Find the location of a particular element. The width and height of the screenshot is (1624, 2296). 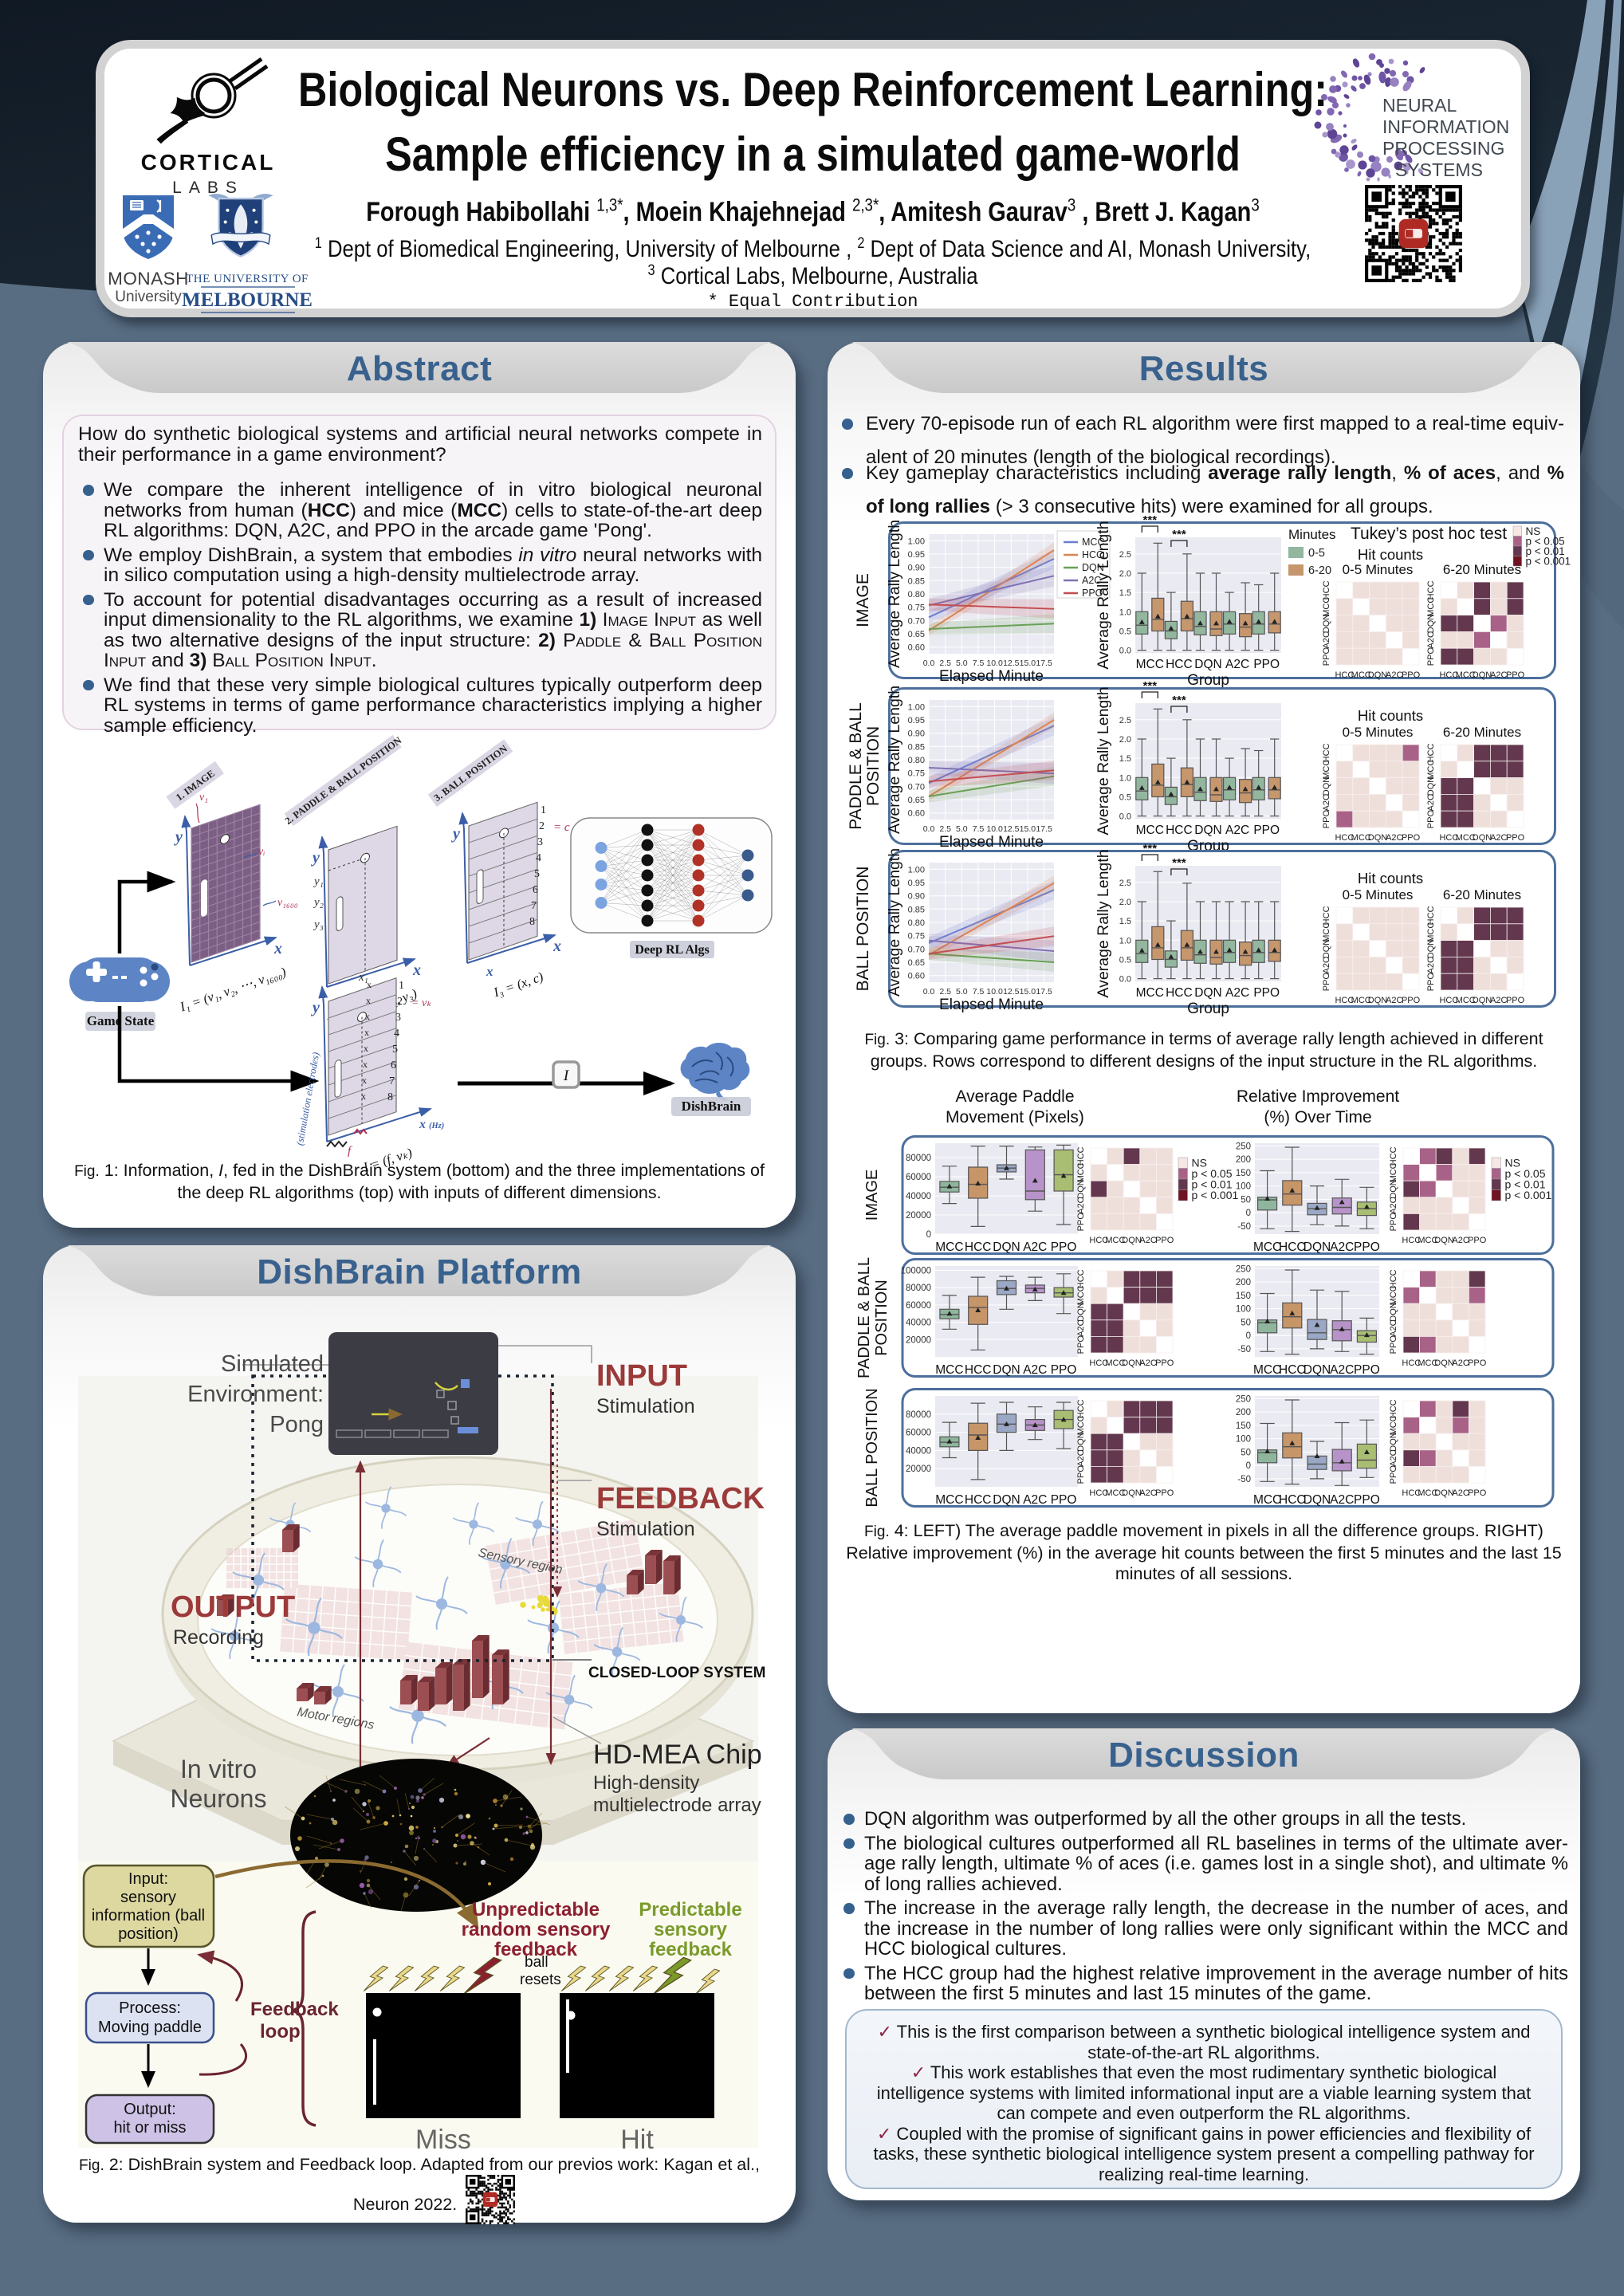

svg-text: HD-MEA Chip is located at coordinates (678, 1755).